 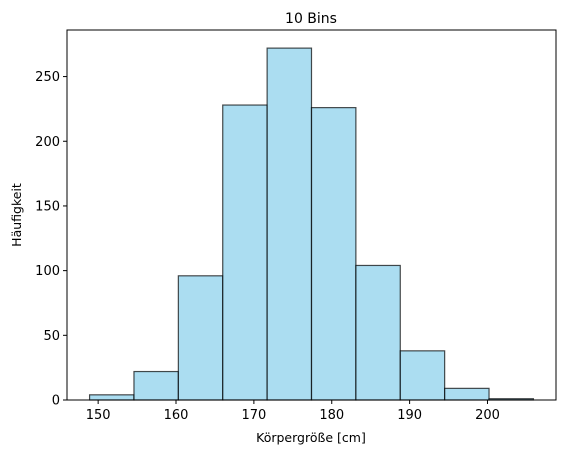 I want to click on y-tick-label: 50, so click(x=51, y=336).